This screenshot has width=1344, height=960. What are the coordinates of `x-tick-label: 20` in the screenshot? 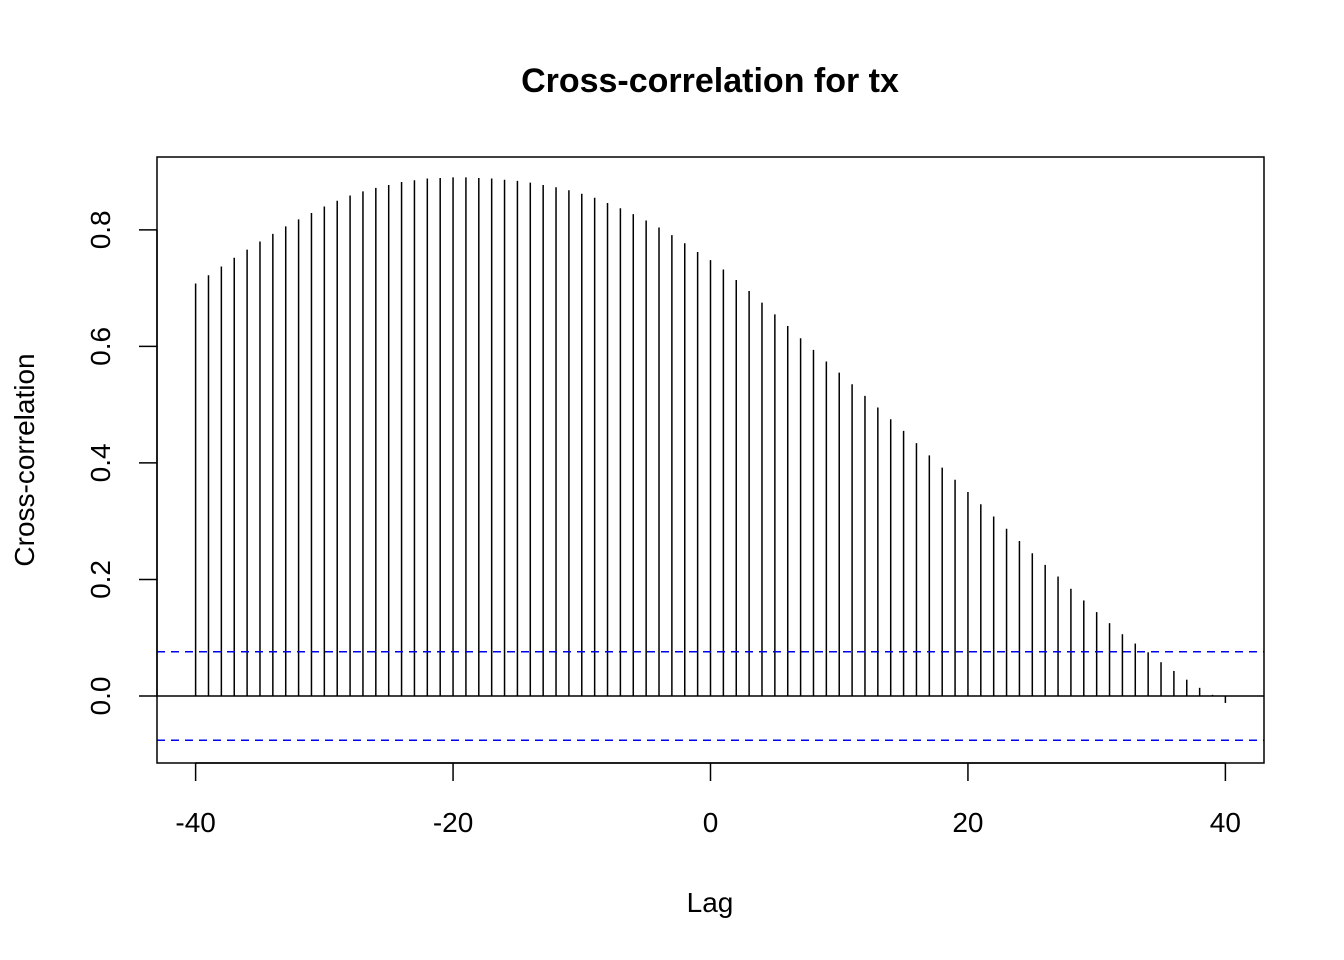 It's located at (967, 822).